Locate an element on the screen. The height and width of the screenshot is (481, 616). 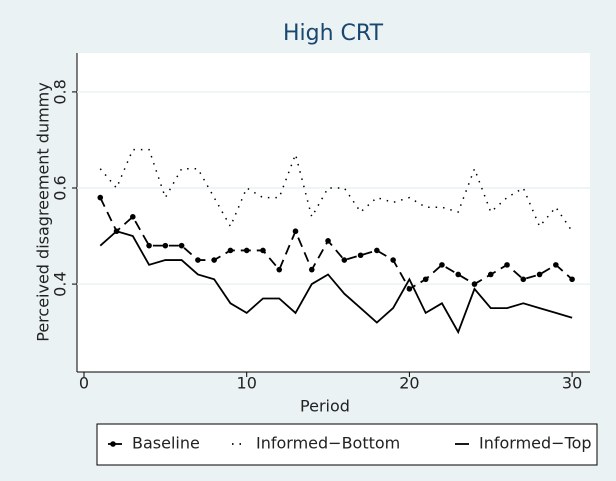
x-tick-label: 20 is located at coordinates (409, 383).